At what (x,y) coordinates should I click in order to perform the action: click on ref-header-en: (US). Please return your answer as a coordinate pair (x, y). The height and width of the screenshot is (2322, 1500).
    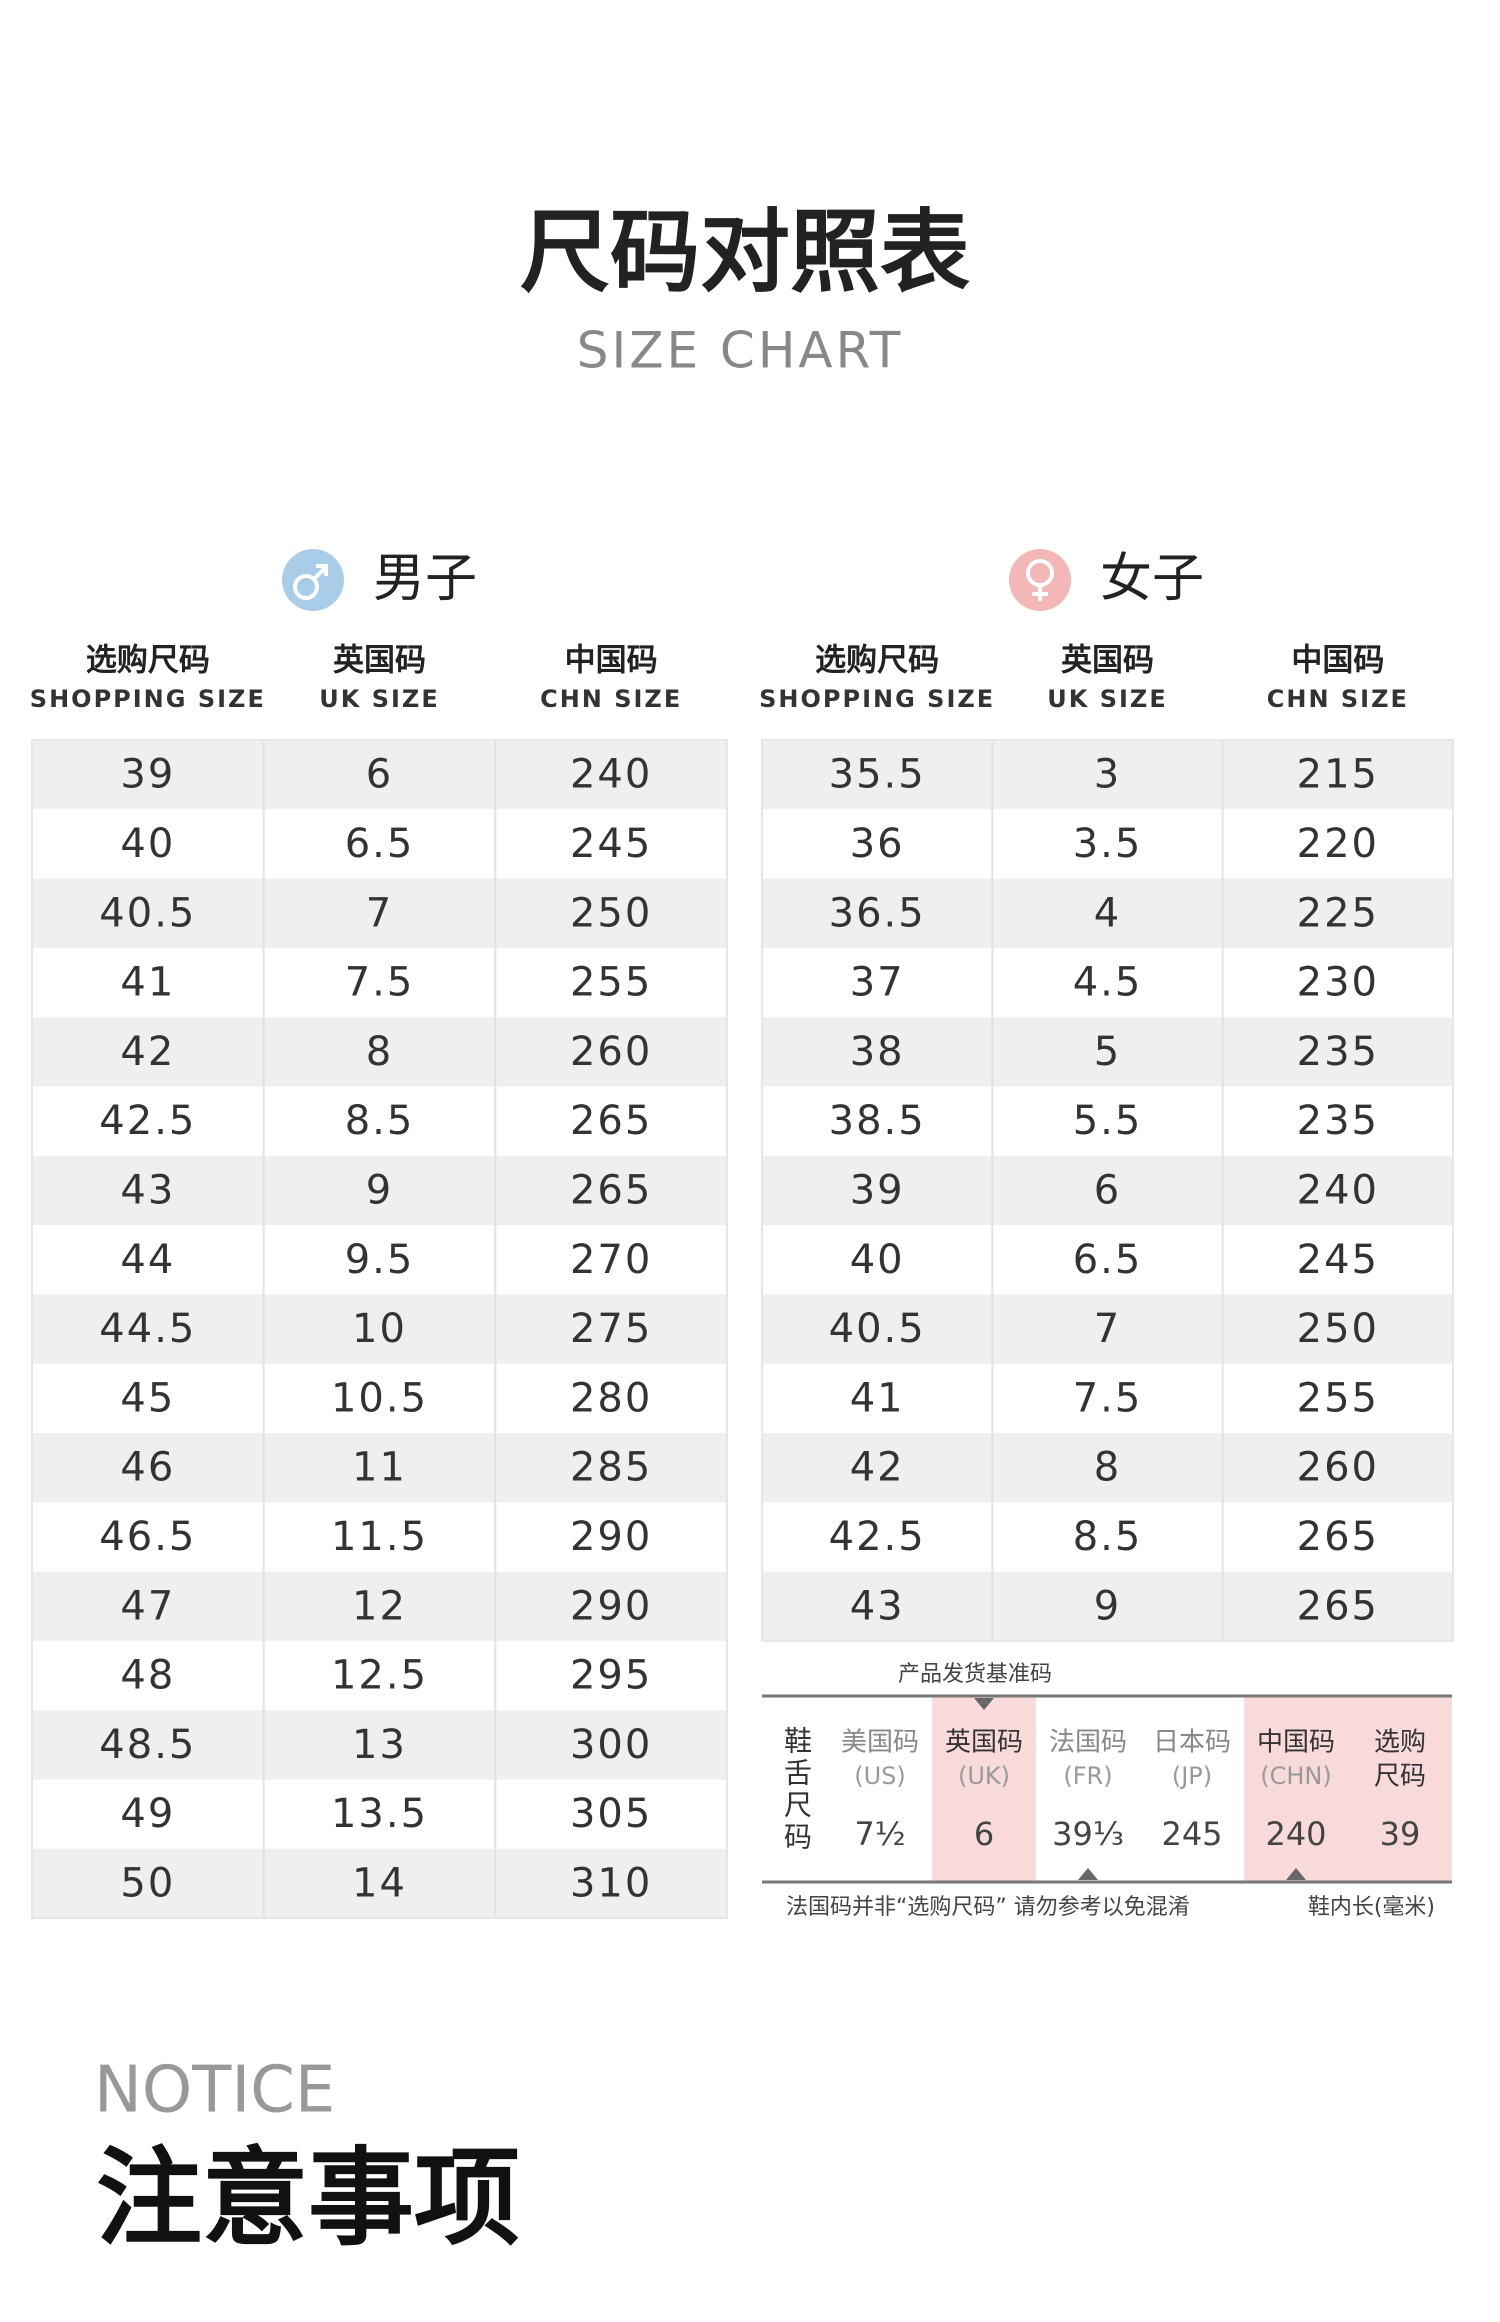
    Looking at the image, I should click on (880, 1776).